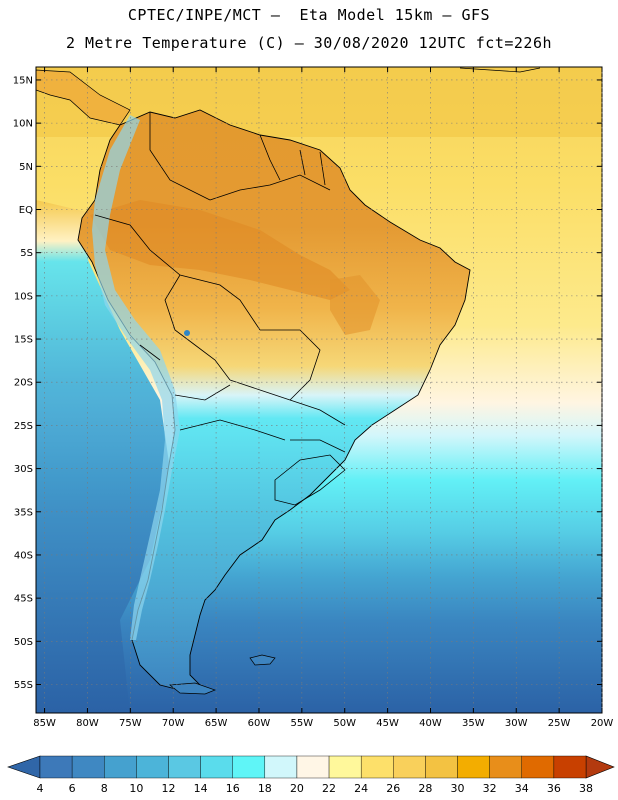  I want to click on lat-label: EQ, so click(26, 210).